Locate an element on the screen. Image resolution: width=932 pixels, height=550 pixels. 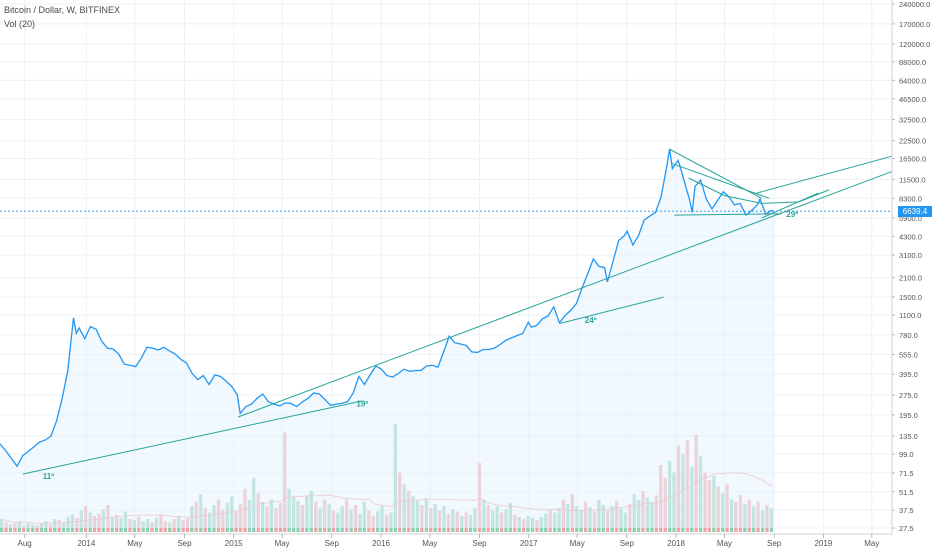
y-tick-label: 11500.0 is located at coordinates (912, 179).